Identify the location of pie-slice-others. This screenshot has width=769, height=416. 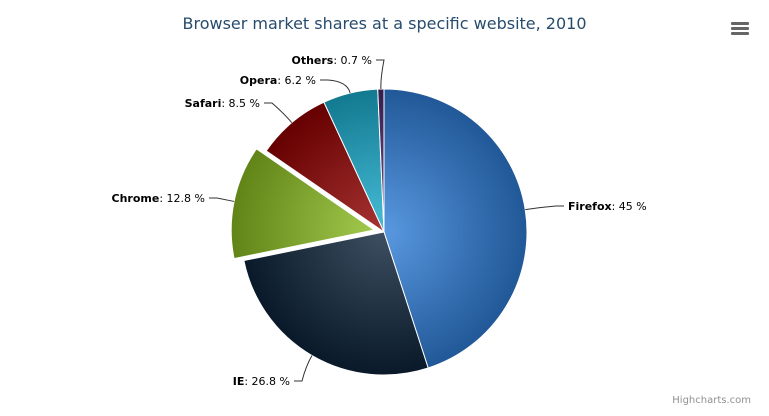
(381, 160).